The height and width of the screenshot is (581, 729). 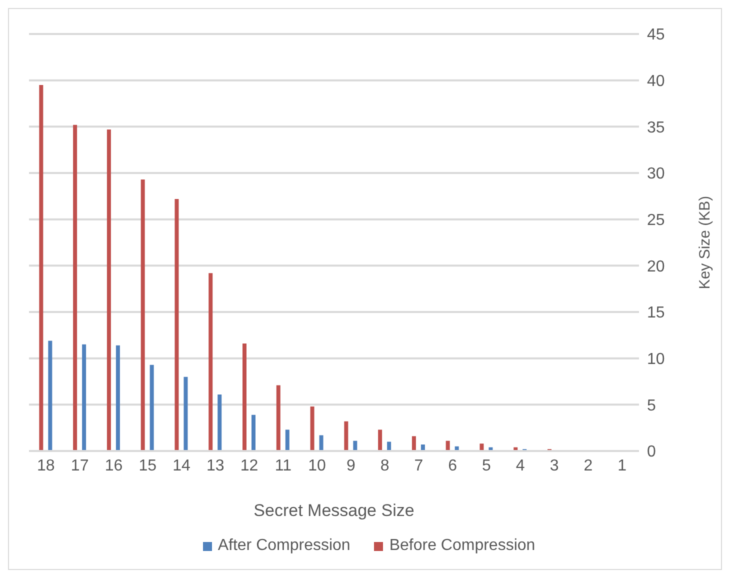 I want to click on y-tick-label: 45, so click(x=656, y=35).